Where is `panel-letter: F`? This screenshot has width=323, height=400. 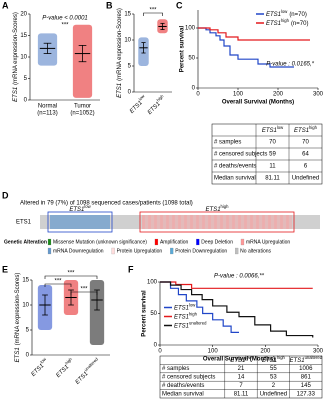
panel-letter: F is located at coordinates (131, 269).